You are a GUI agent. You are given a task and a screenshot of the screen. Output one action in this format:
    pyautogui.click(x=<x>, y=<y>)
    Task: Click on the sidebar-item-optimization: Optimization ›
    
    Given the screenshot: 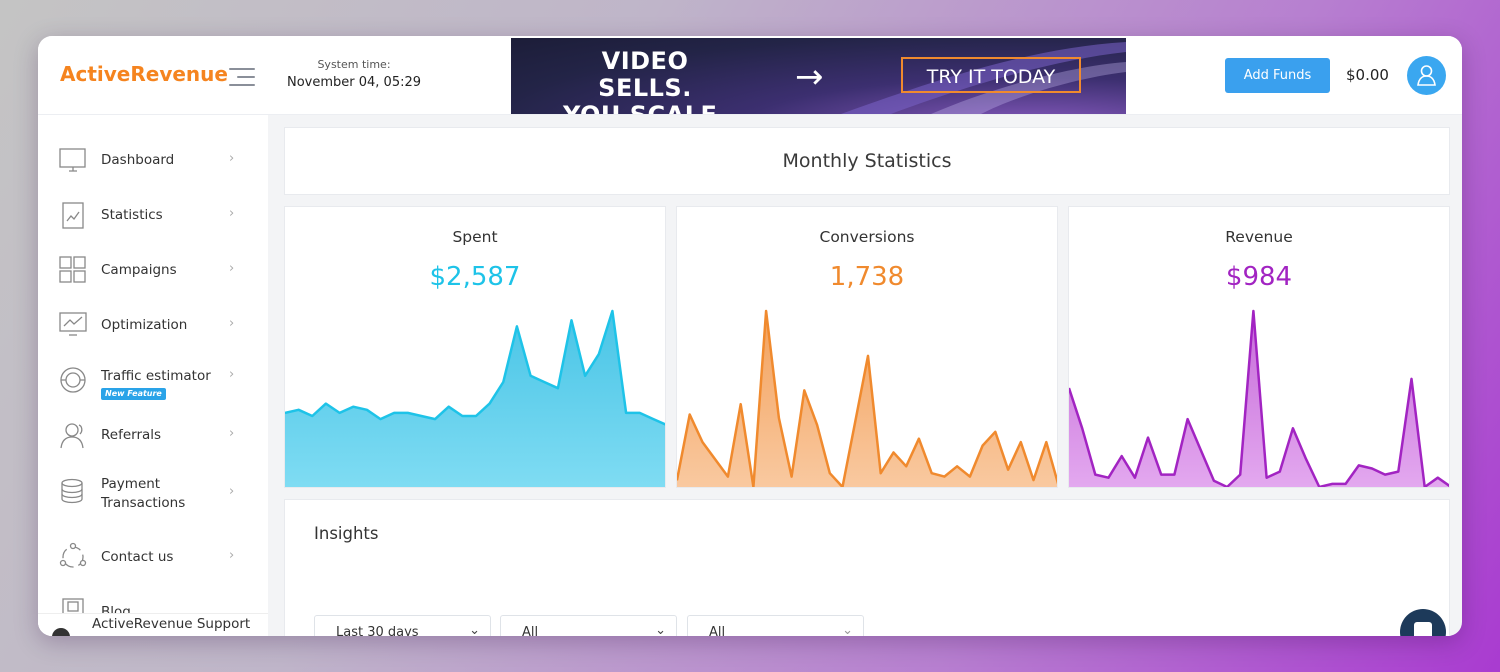 What is the action you would take?
    pyautogui.click(x=153, y=330)
    